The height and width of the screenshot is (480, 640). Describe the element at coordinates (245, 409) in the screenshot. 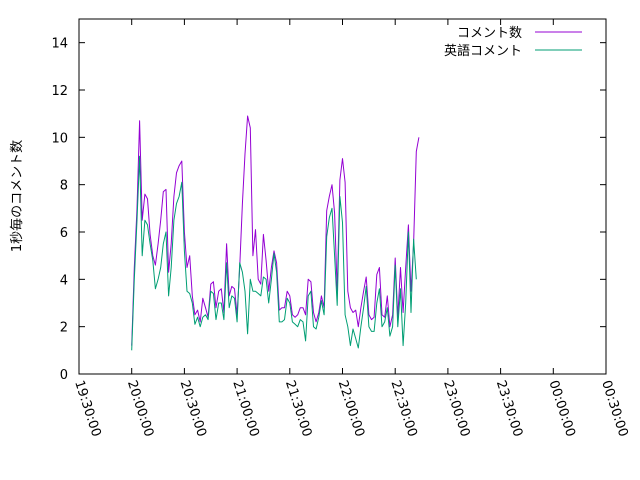

I see `x-tick-label: 21:00:00` at that location.